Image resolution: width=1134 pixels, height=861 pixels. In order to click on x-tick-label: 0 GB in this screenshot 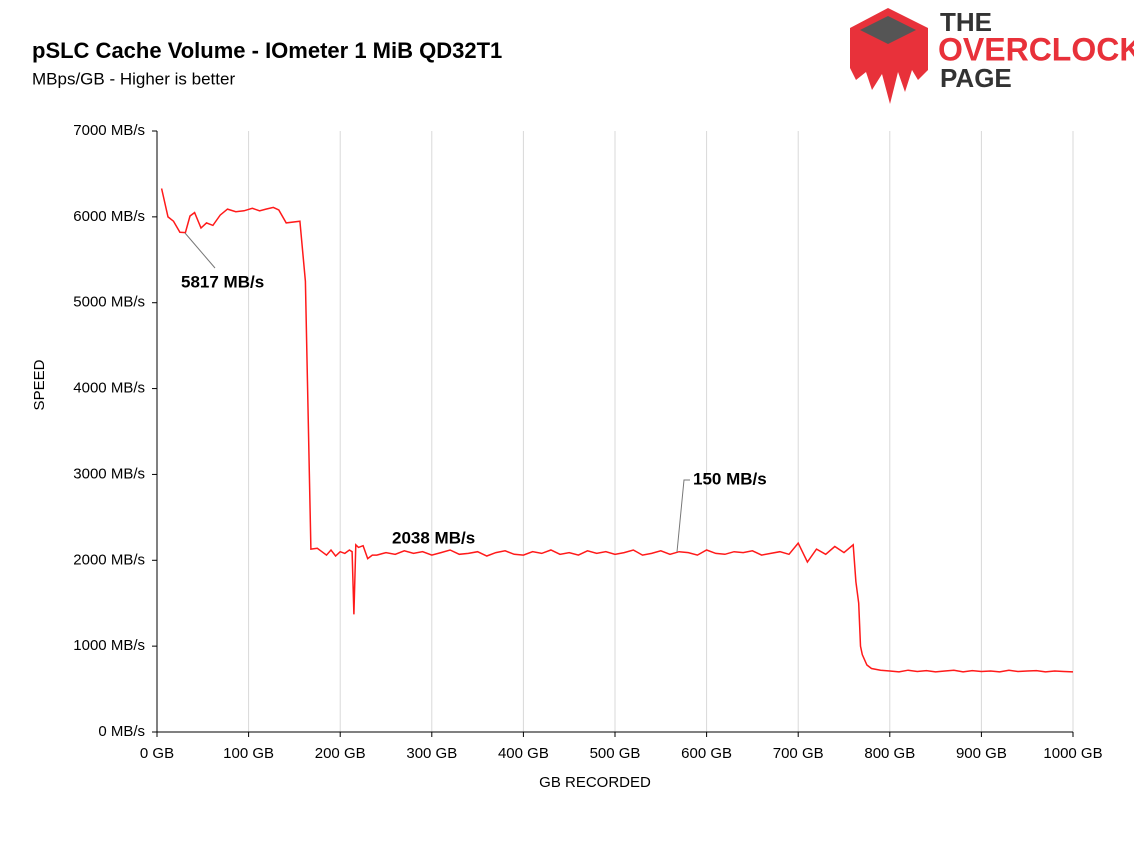, I will do `click(157, 753)`.